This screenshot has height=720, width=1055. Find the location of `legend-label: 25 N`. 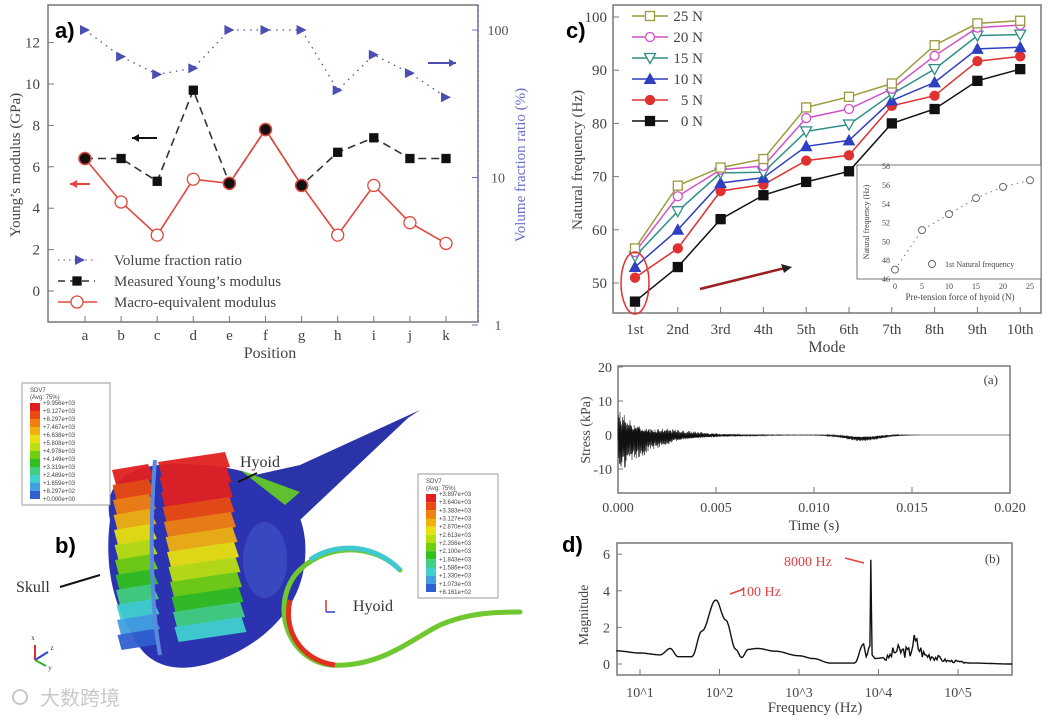

legend-label: 25 N is located at coordinates (688, 17).